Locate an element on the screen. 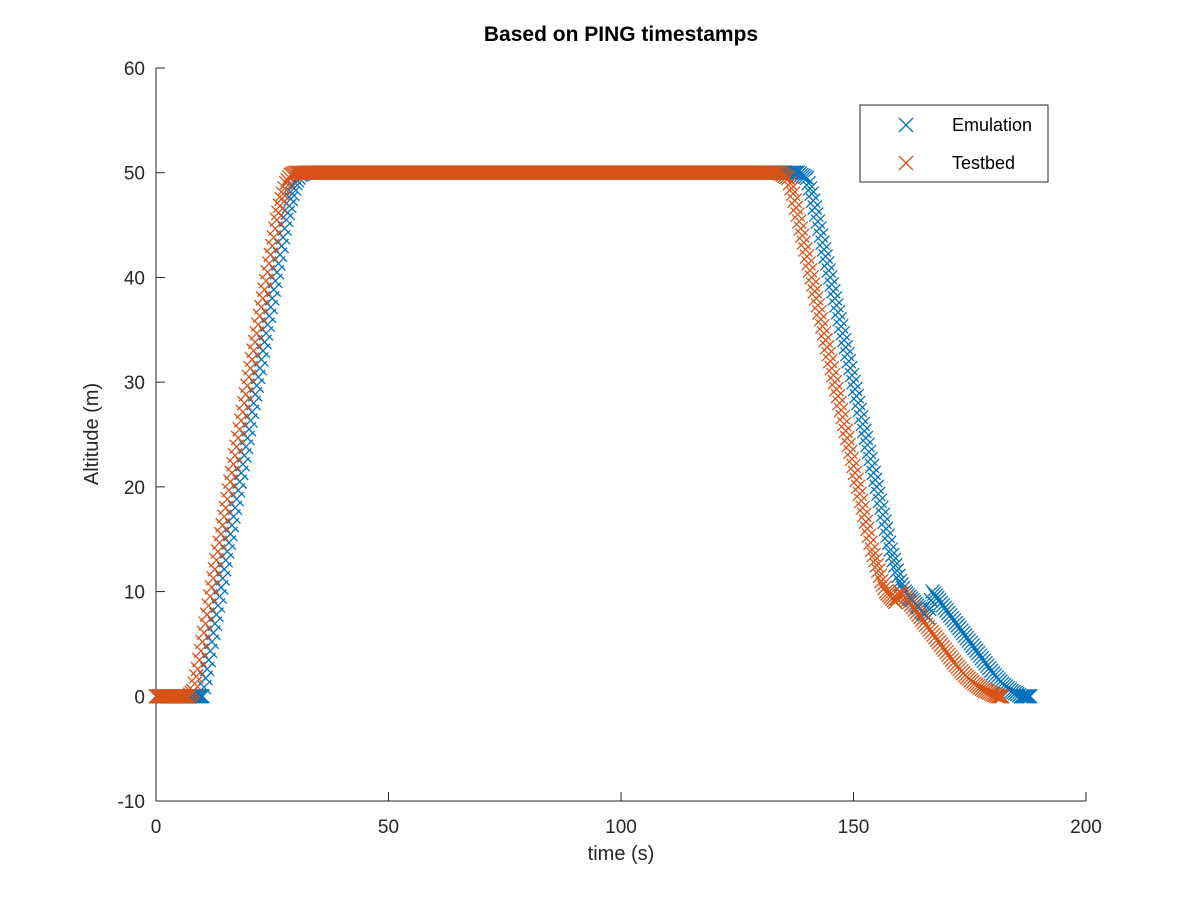 This screenshot has height=905, width=1200. legend-label: Testbed is located at coordinates (983, 163).